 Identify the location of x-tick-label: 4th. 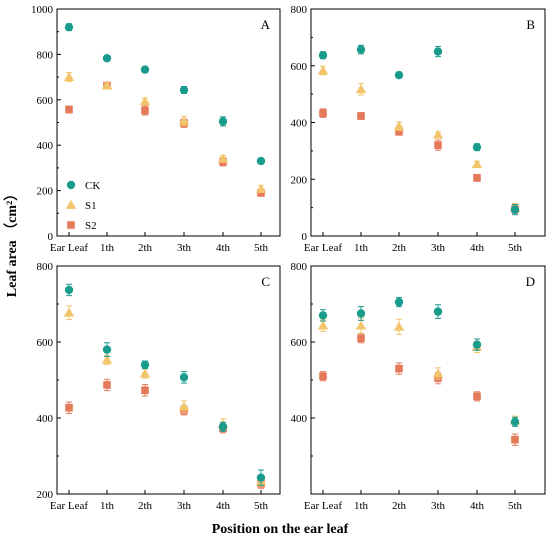
(223, 248).